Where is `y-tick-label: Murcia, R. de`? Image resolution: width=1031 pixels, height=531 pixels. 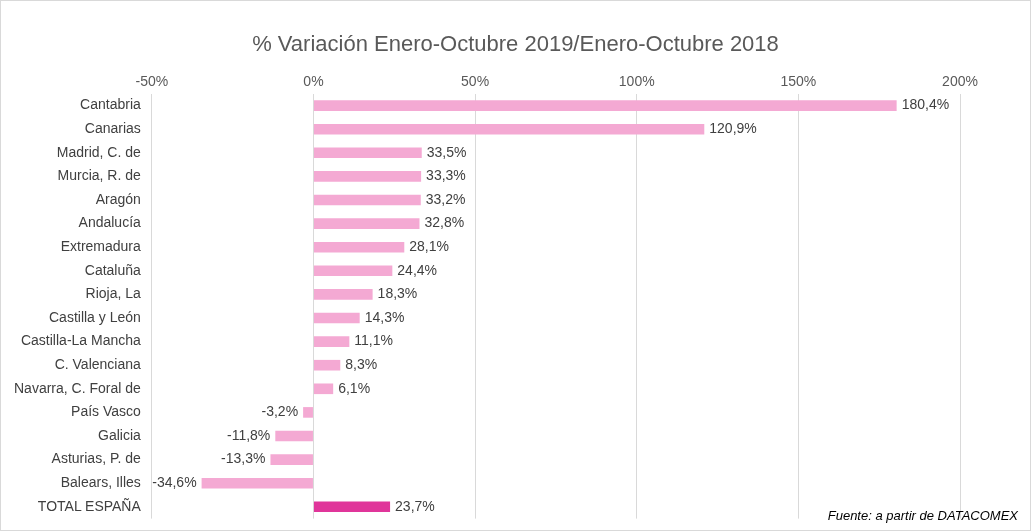
y-tick-label: Murcia, R. de is located at coordinates (99, 175).